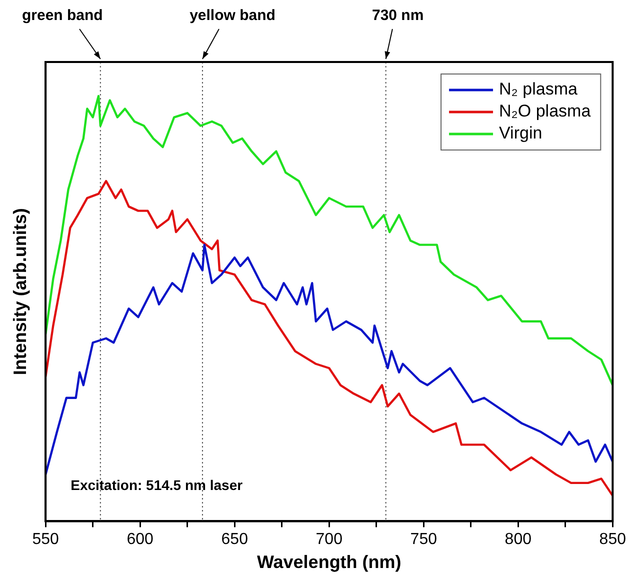 This screenshot has height=576, width=629. I want to click on y-axis-title: Intensity (arb.units), so click(20, 292).